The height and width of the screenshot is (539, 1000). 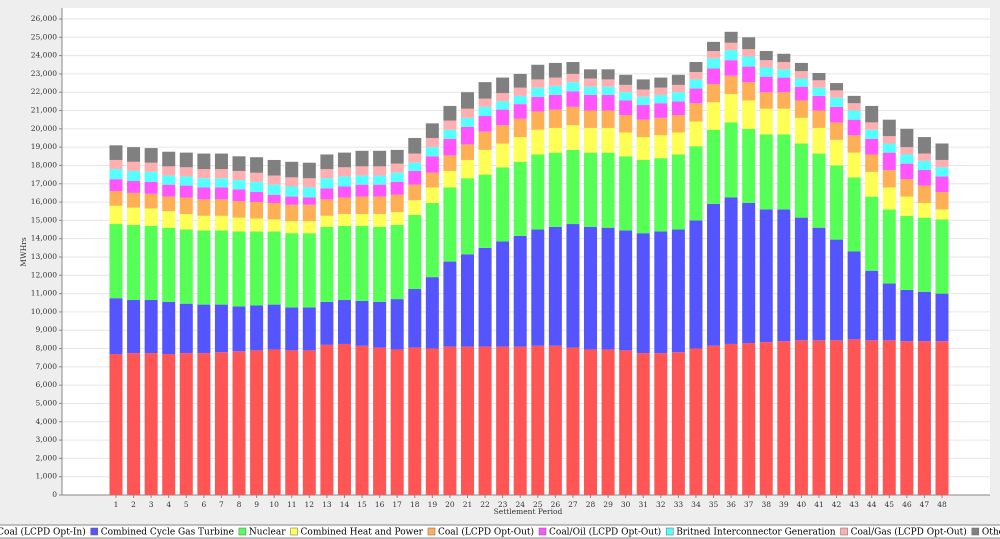 I want to click on x-tick-label: 3, so click(x=151, y=504).